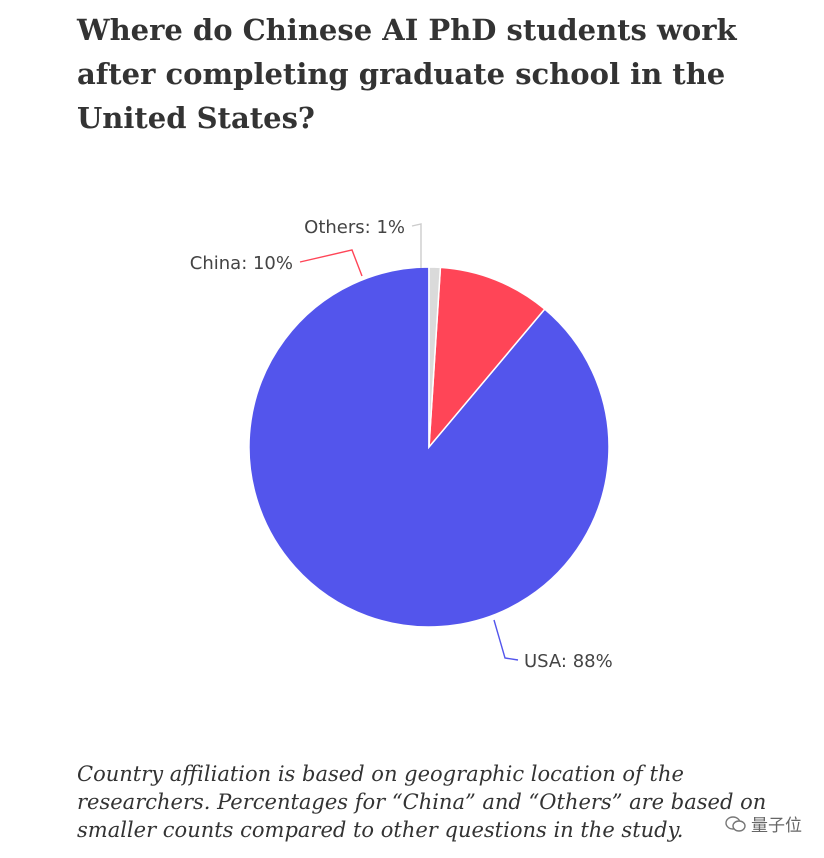 Image resolution: width=824 pixels, height=858 pixels. Describe the element at coordinates (568, 661) in the screenshot. I see `slice-label-usa: USA: 88%` at that location.